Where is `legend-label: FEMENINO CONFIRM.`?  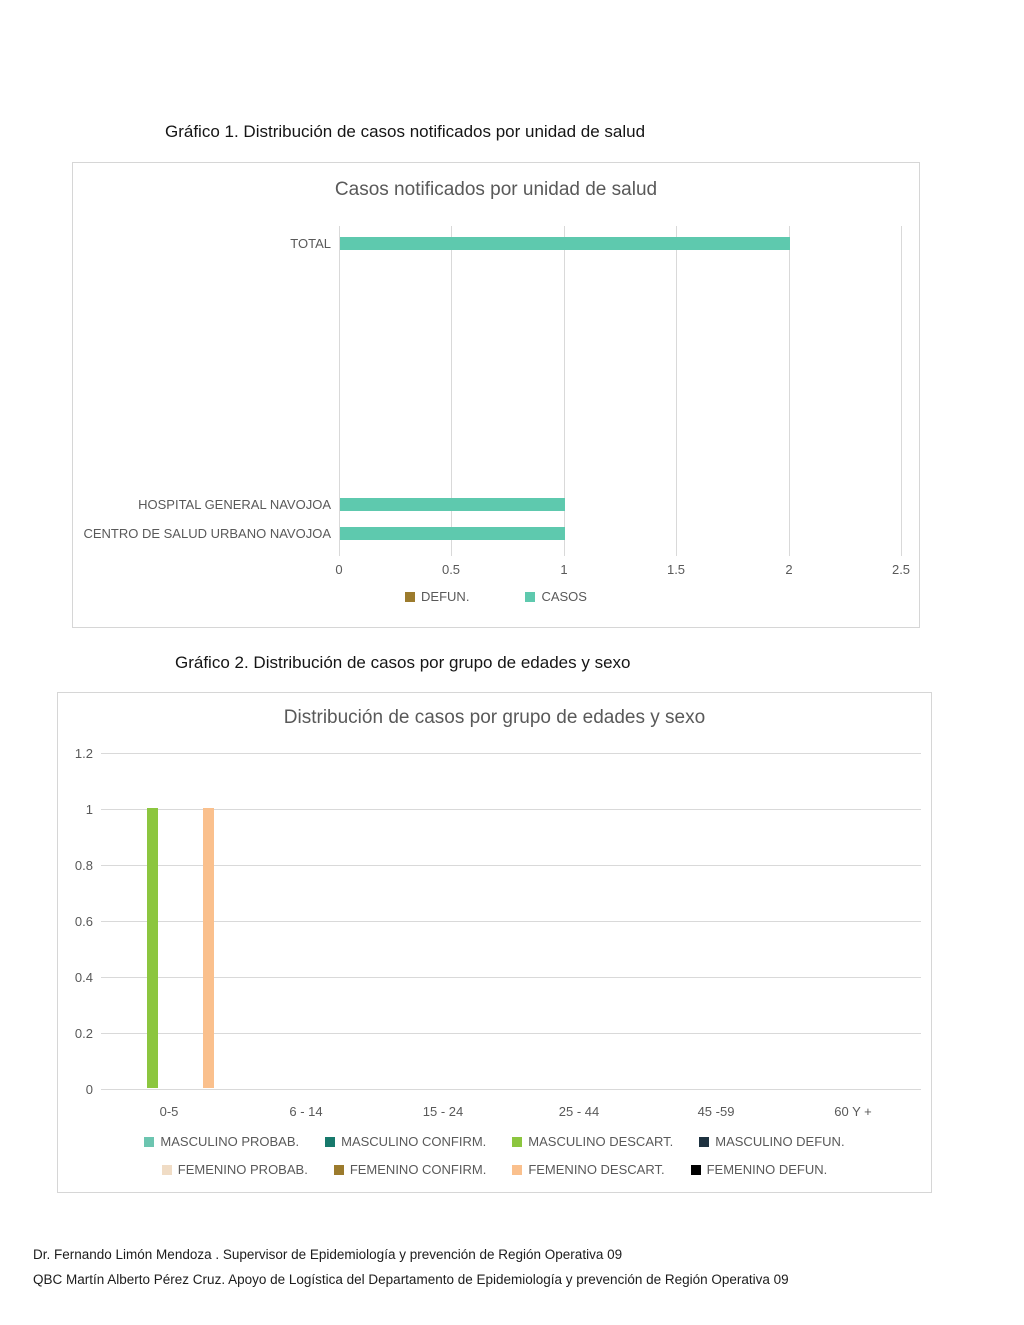 legend-label: FEMENINO CONFIRM. is located at coordinates (418, 1169).